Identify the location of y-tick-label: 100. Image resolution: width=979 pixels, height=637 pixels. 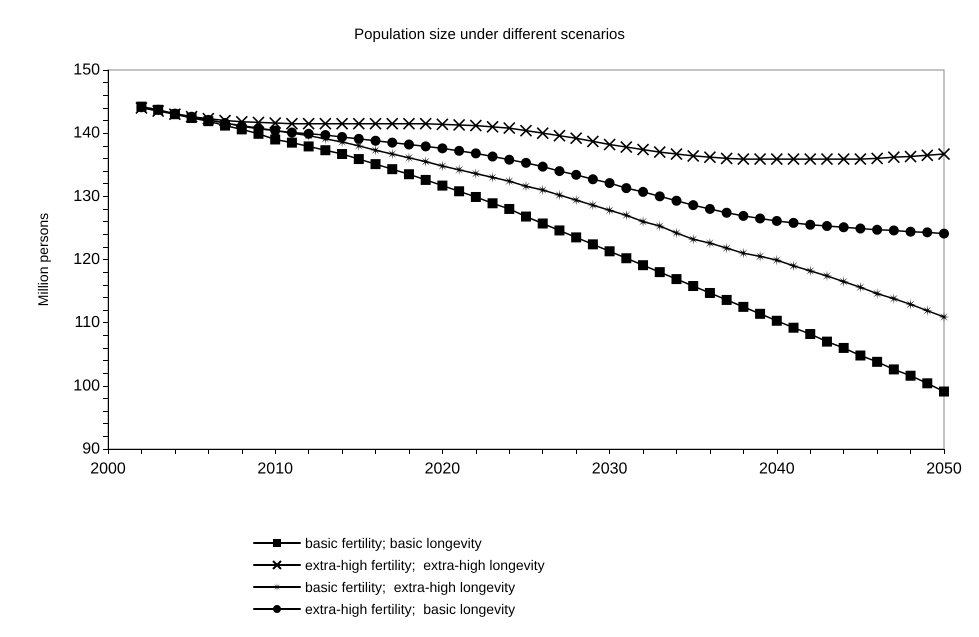
(86, 385).